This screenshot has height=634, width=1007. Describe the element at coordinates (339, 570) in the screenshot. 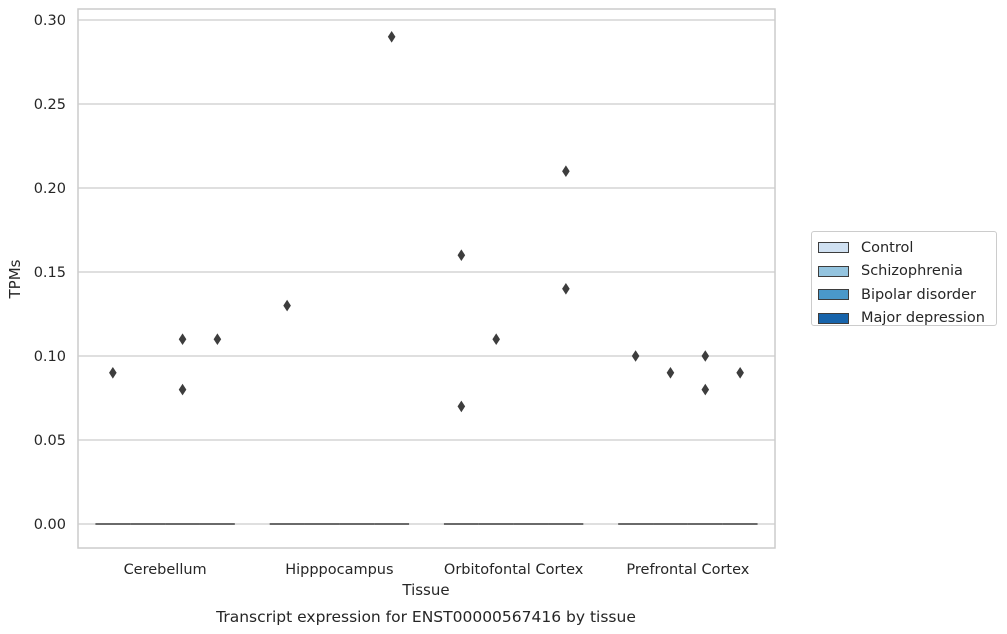

I see `x-tick-label: Hipppocampus` at that location.